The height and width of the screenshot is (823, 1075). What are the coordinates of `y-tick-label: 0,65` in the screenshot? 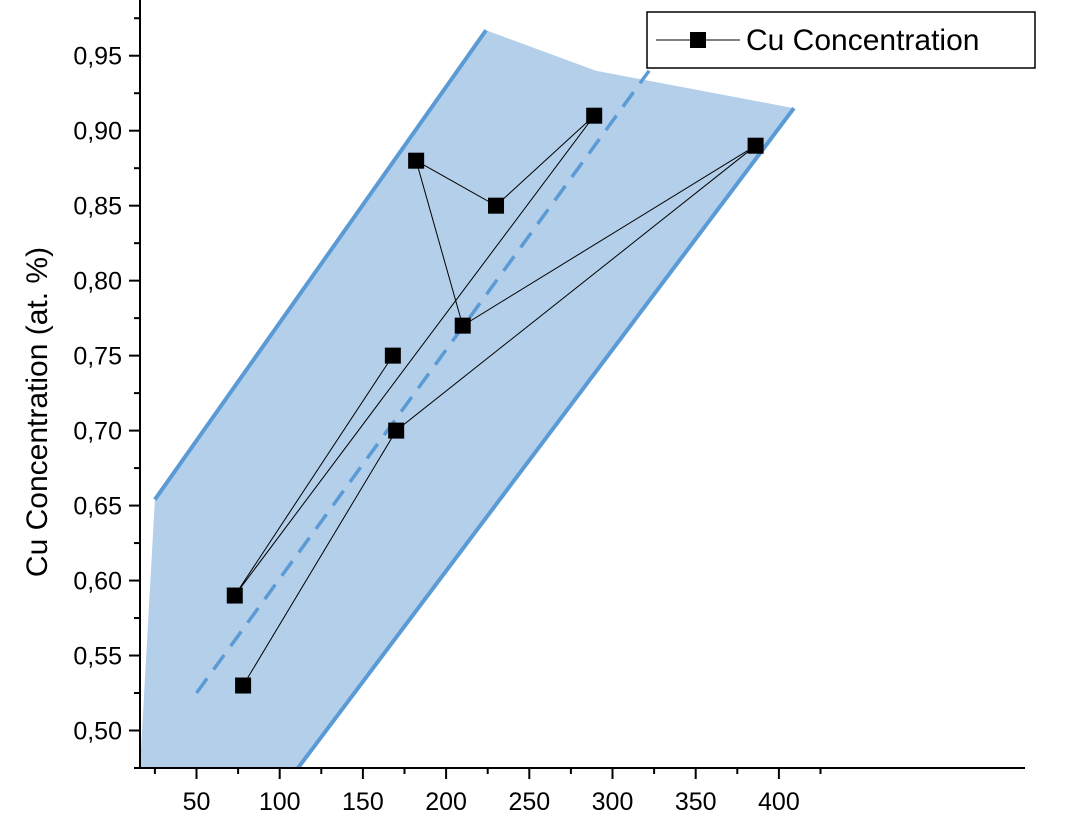 It's located at (97, 507).